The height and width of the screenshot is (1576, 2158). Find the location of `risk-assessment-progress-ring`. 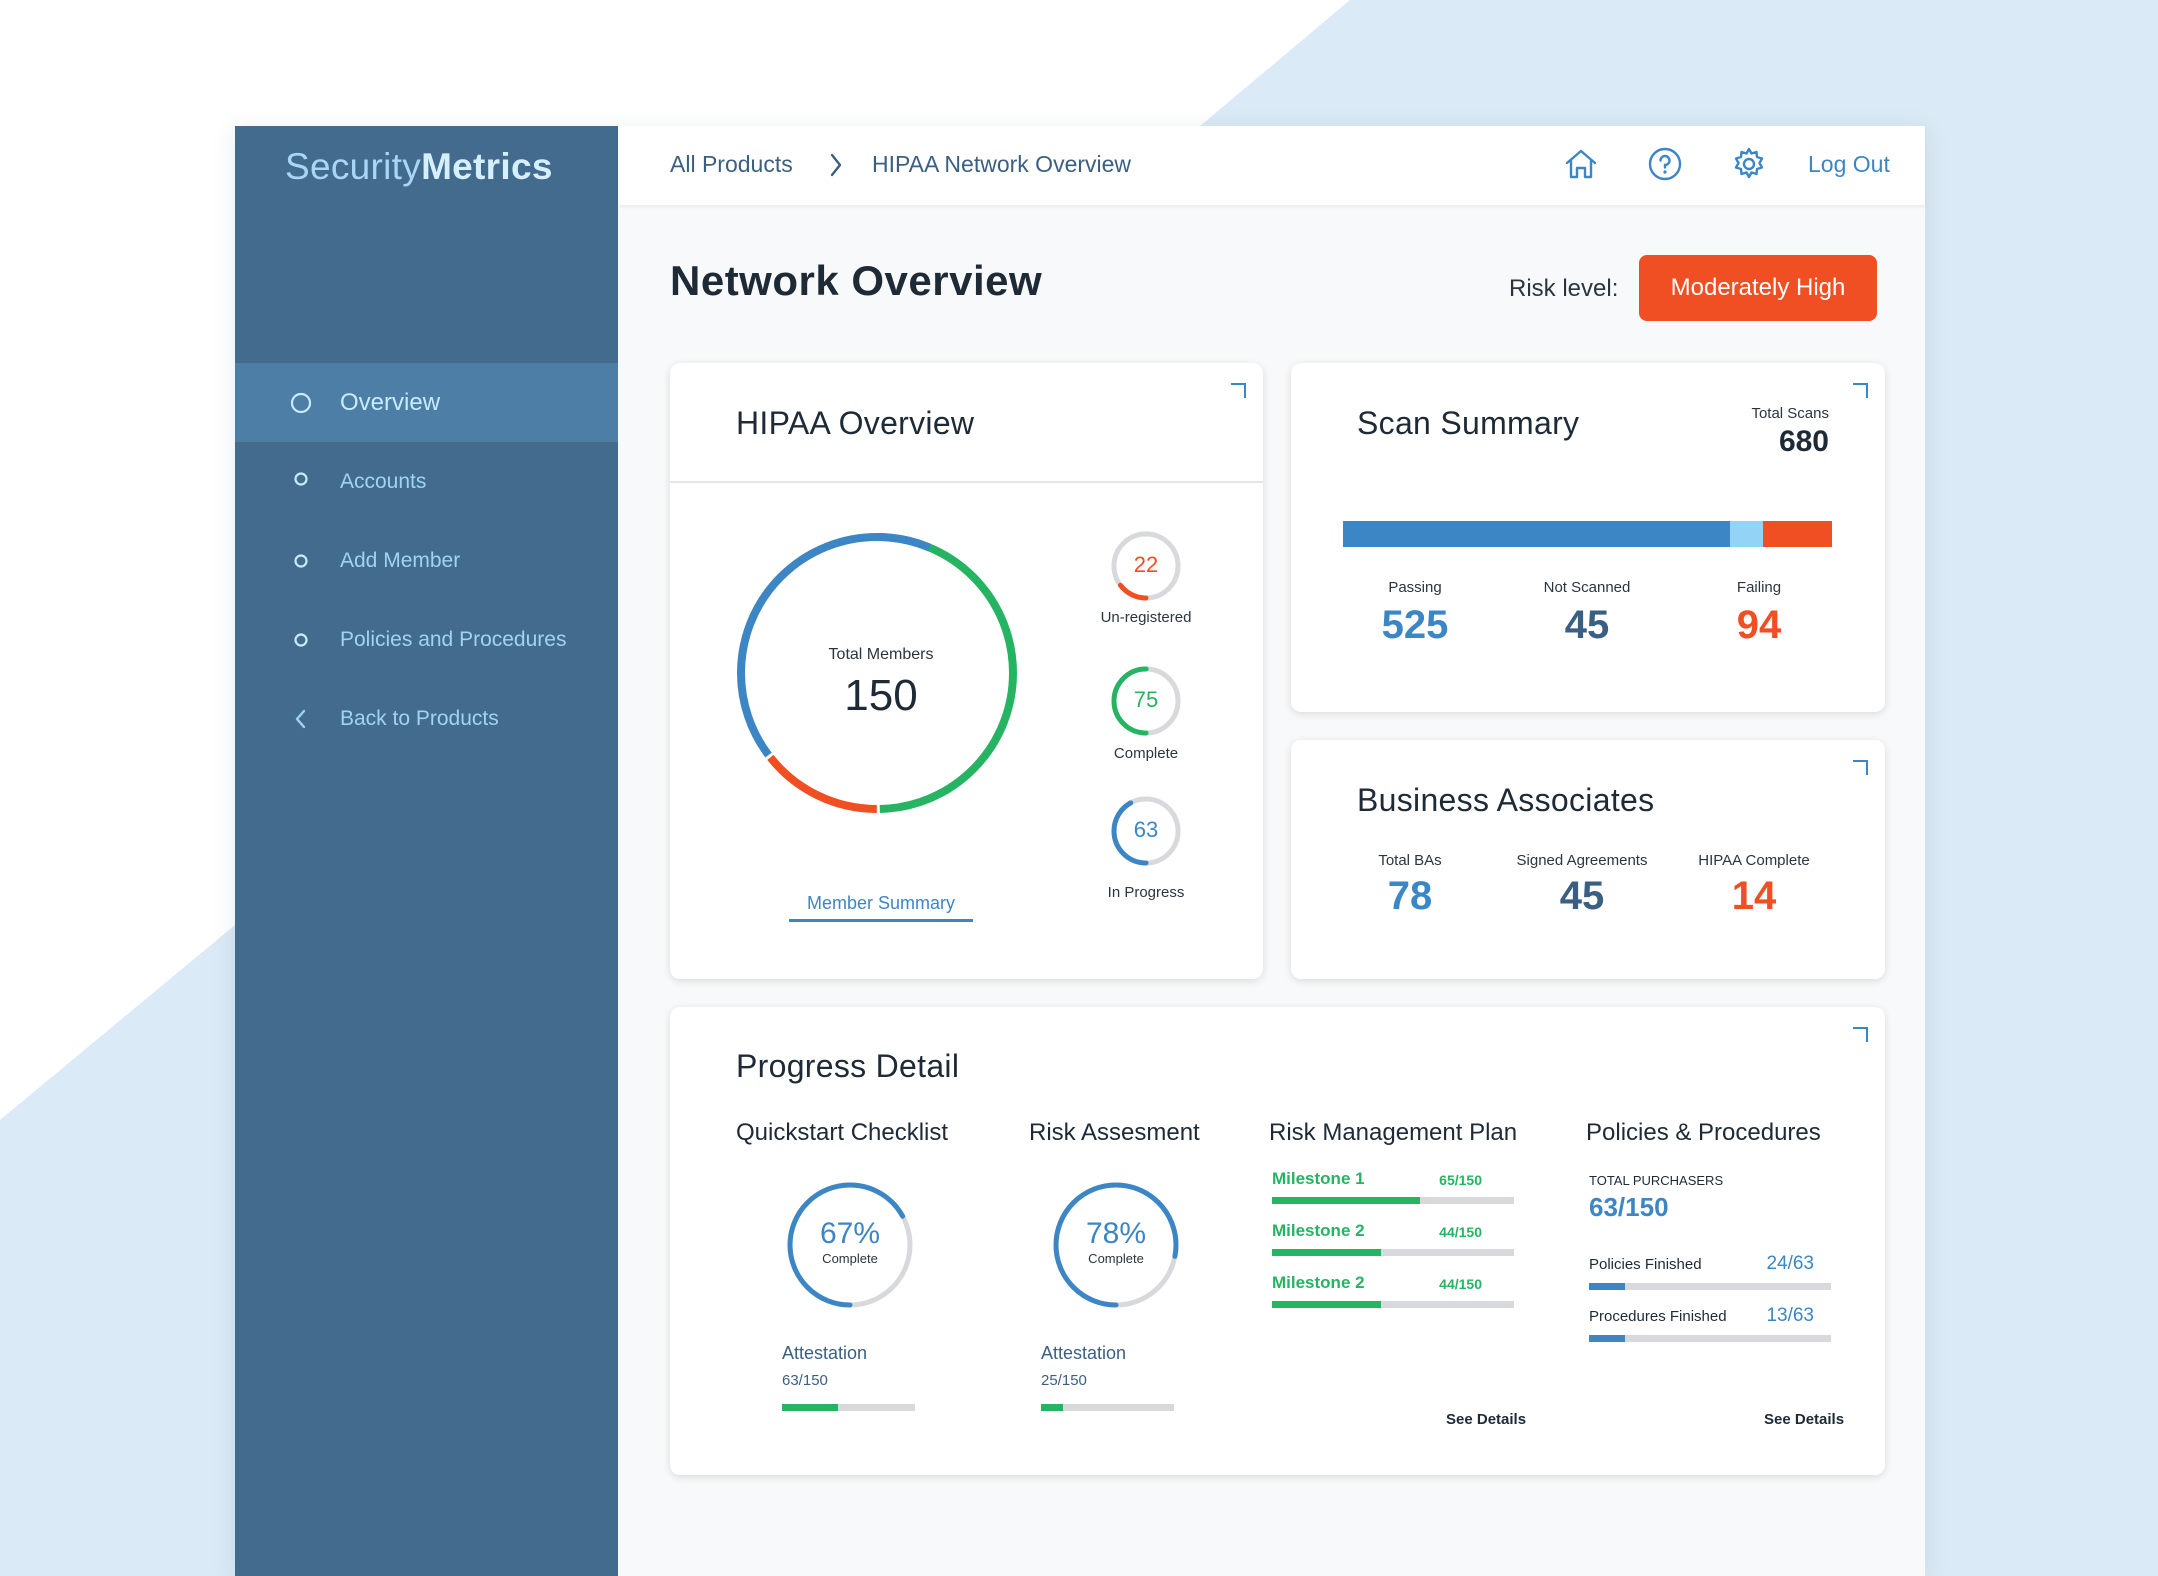

risk-assessment-progress-ring is located at coordinates (1116, 1245).